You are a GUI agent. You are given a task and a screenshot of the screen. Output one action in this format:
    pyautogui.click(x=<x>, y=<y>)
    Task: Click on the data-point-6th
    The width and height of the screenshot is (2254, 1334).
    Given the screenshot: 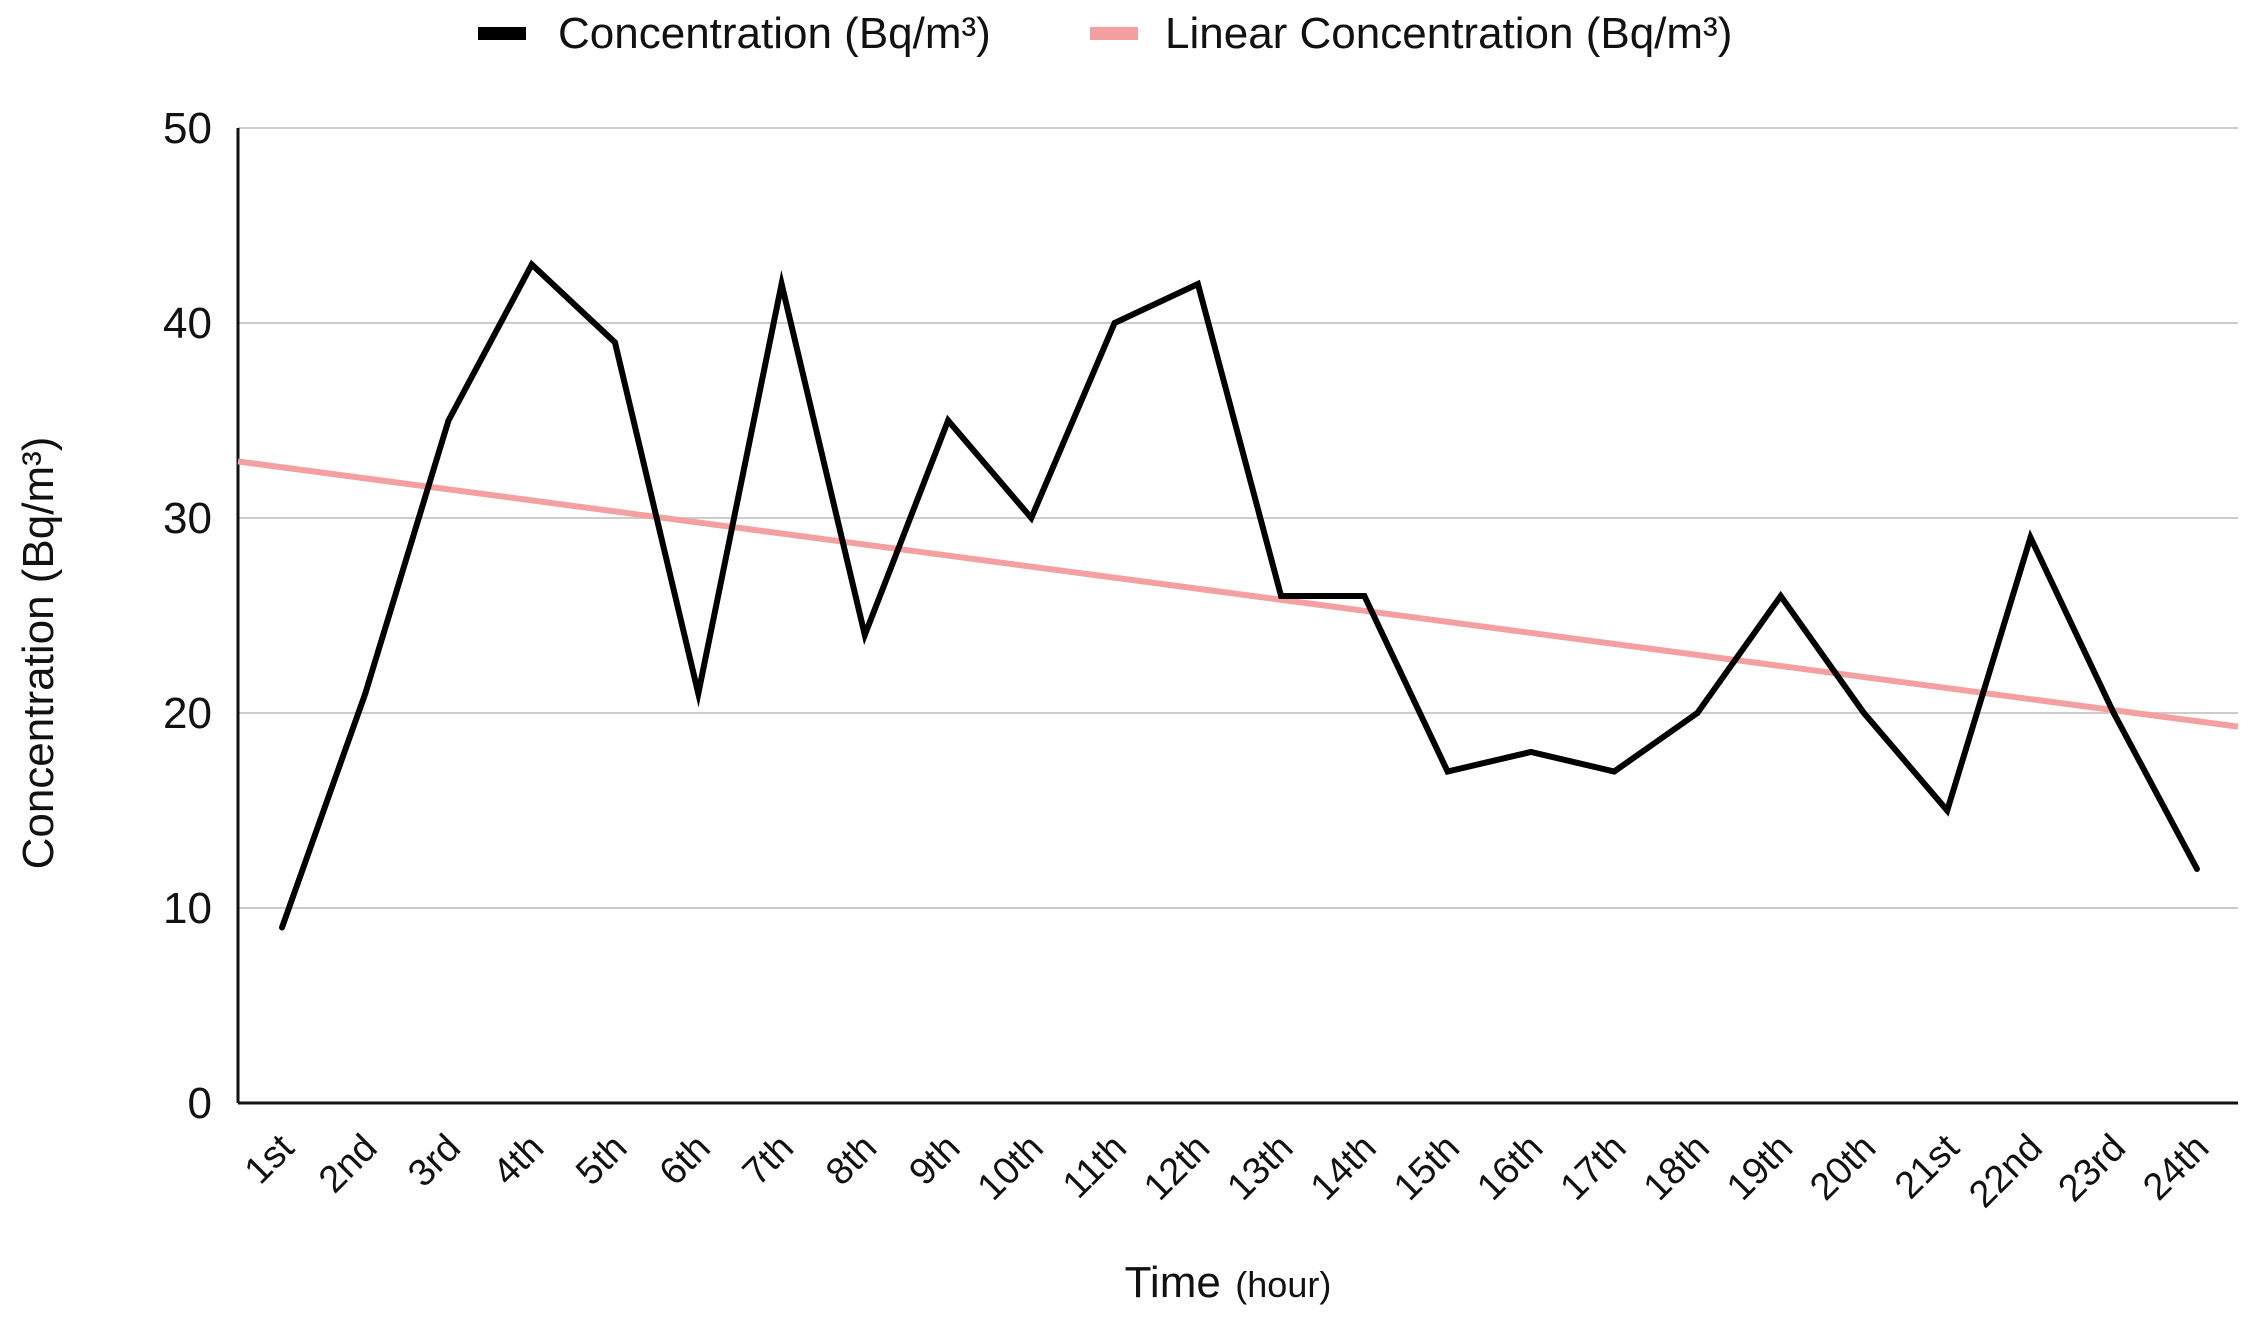 What is the action you would take?
    pyautogui.click(x=698, y=693)
    